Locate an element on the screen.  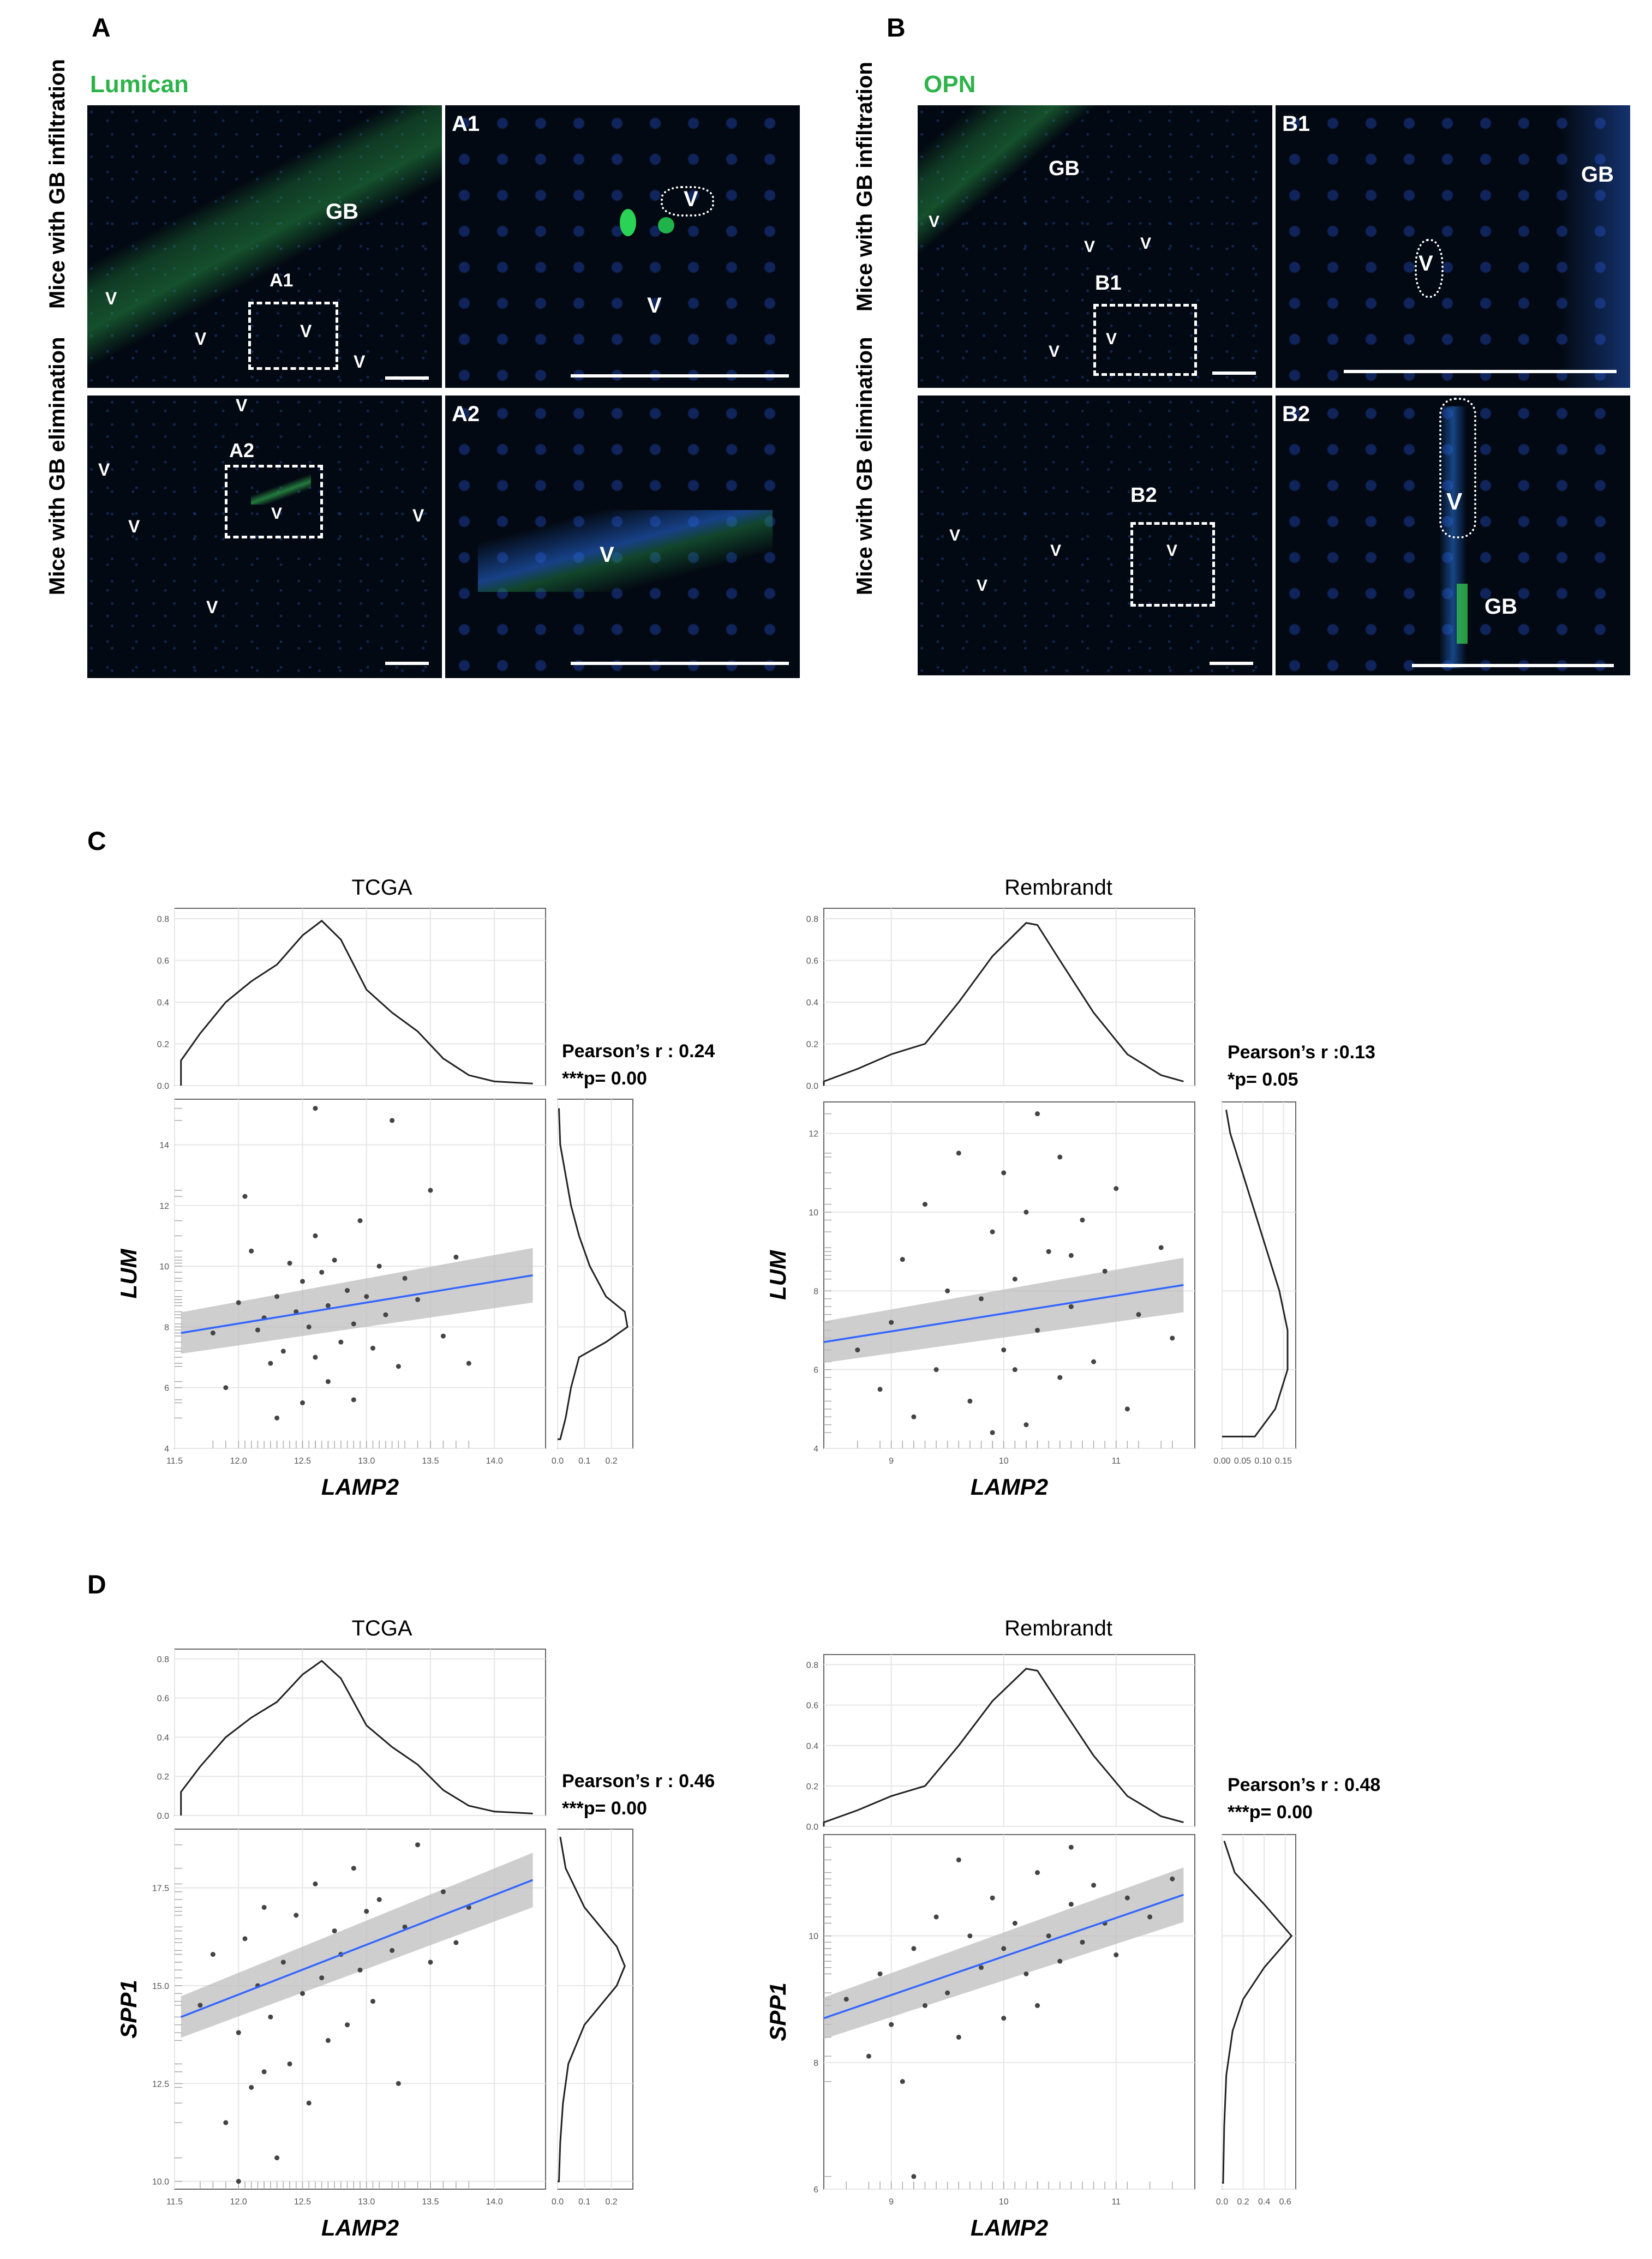
micrograph-a-elimination: V A2 V V V V V is located at coordinates (264, 537).